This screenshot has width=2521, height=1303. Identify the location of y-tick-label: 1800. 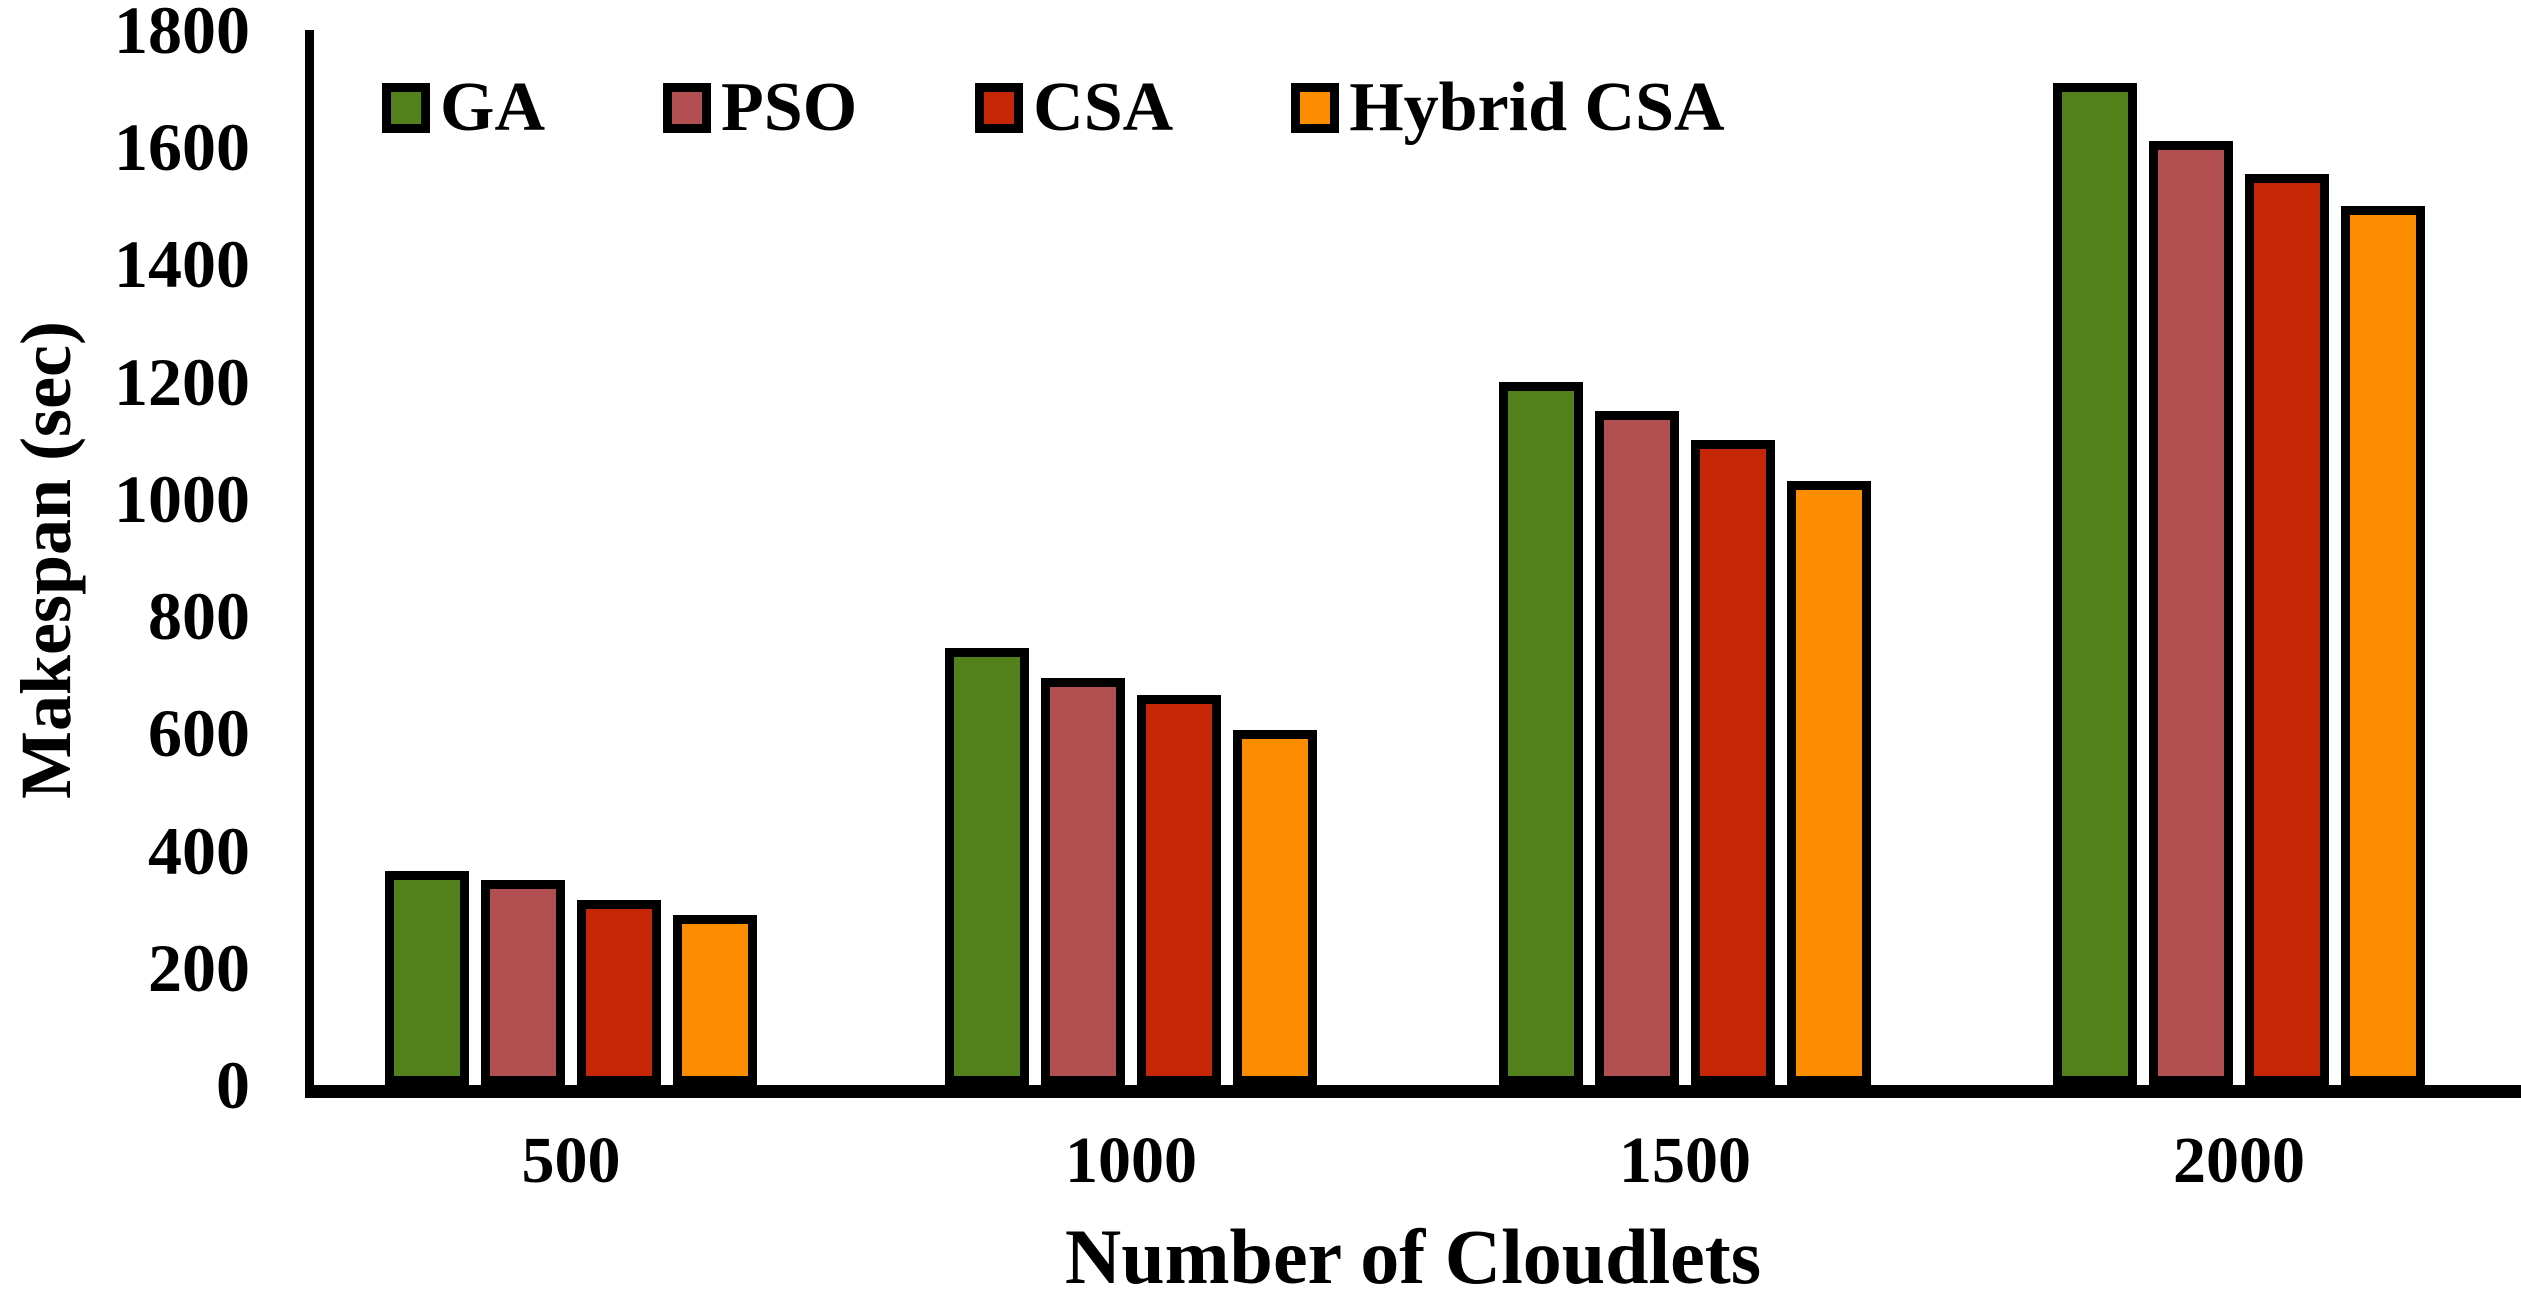
(182, 34).